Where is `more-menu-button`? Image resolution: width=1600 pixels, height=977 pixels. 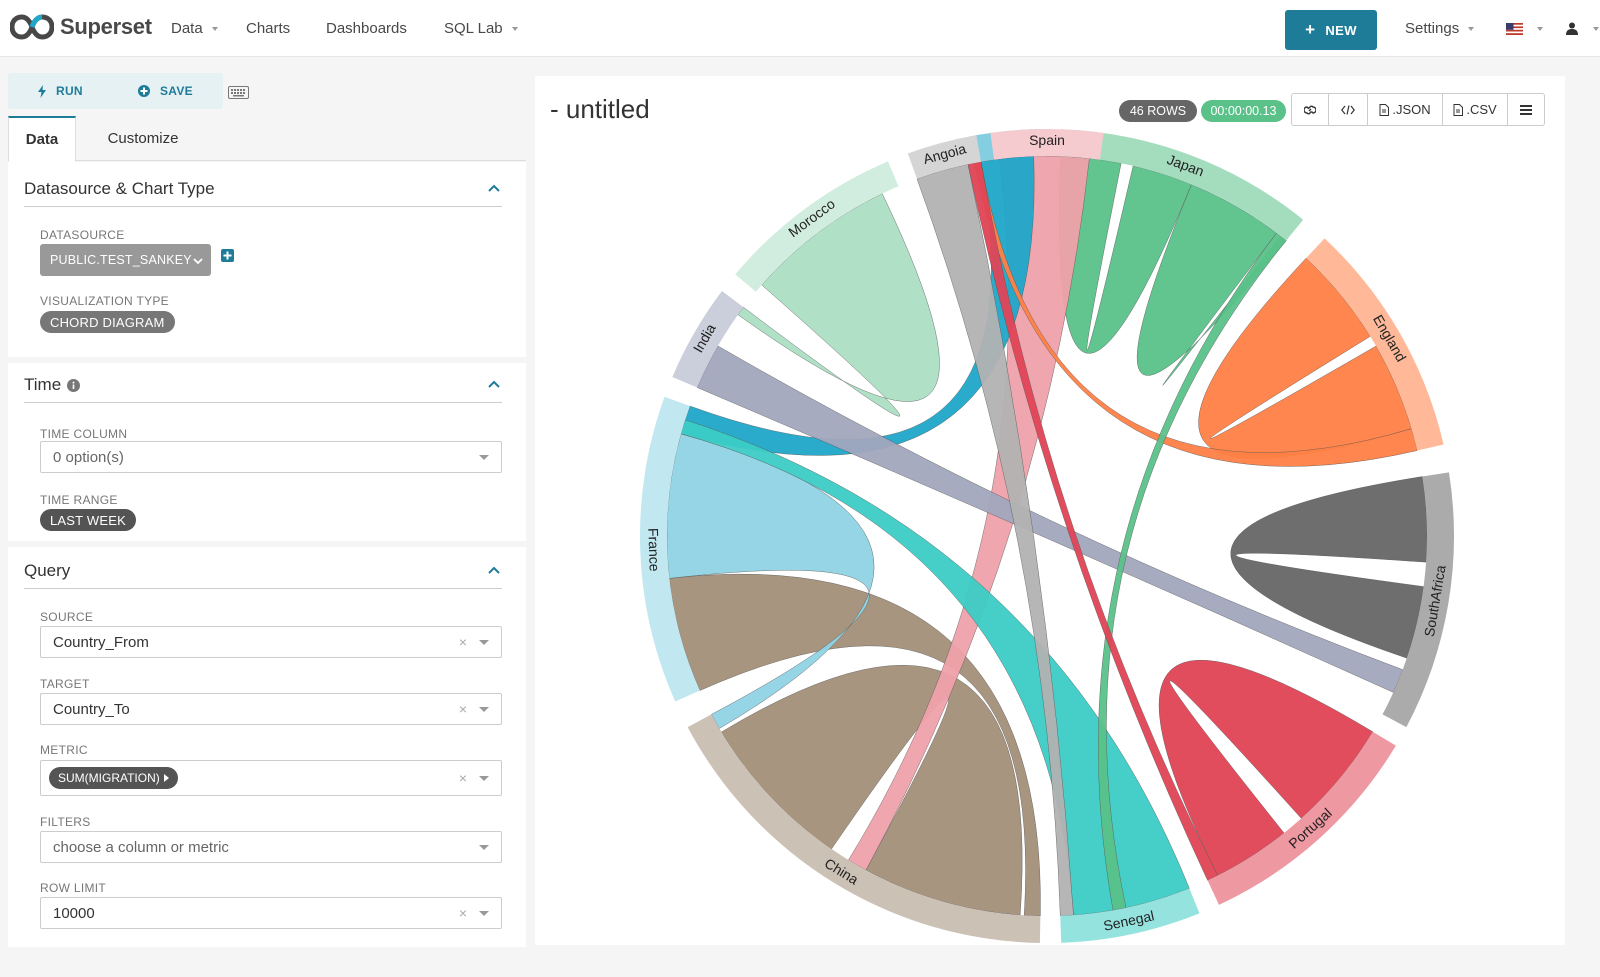
more-menu-button is located at coordinates (1526, 109).